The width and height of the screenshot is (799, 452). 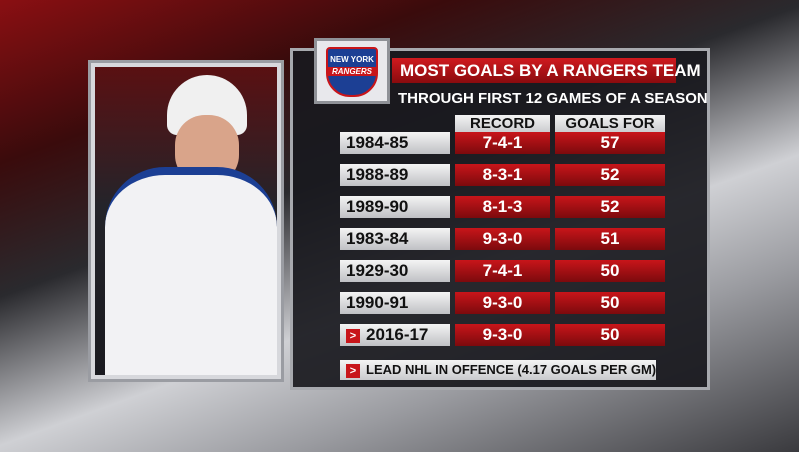 I want to click on season-cell: 1989-90, so click(x=395, y=207).